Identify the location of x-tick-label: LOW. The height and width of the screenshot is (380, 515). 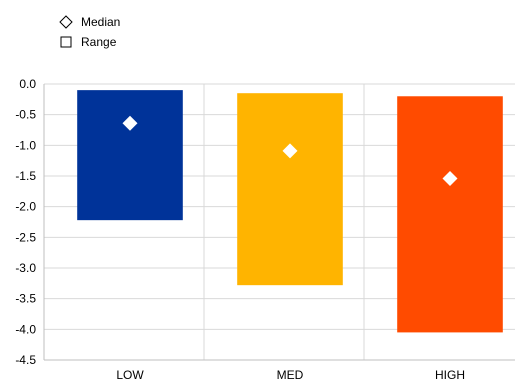
(130, 374).